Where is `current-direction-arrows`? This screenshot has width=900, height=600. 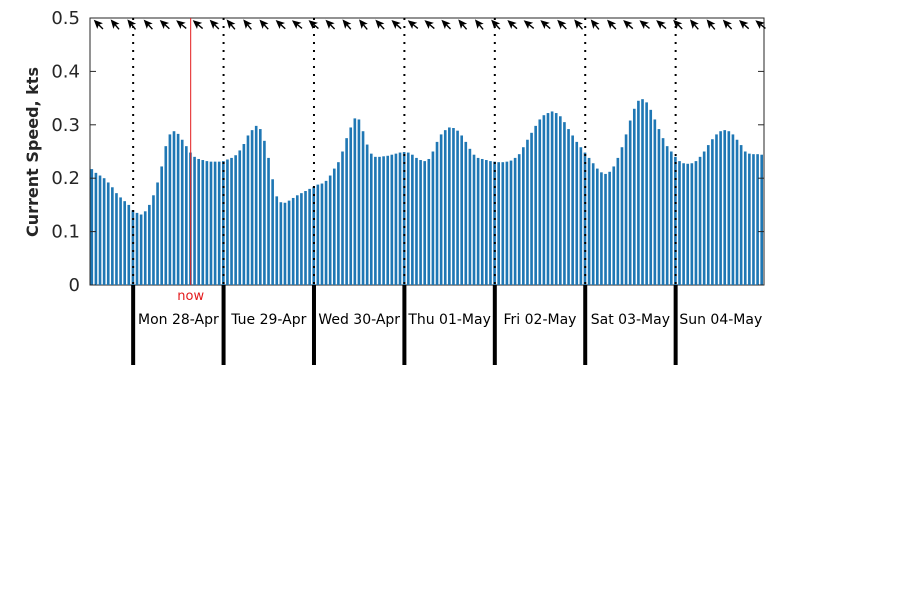
current-direction-arrows is located at coordinates (429, 24).